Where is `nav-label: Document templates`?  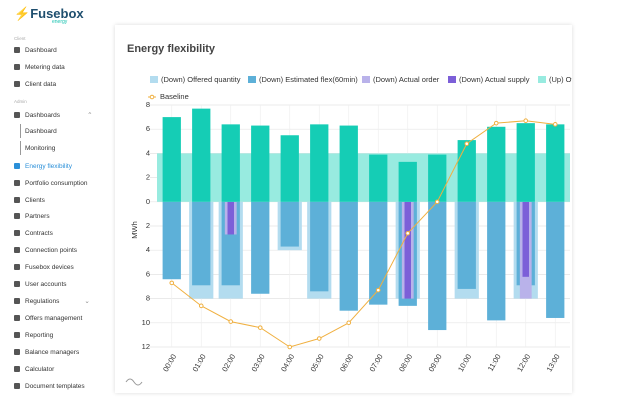 nav-label: Document templates is located at coordinates (55, 386).